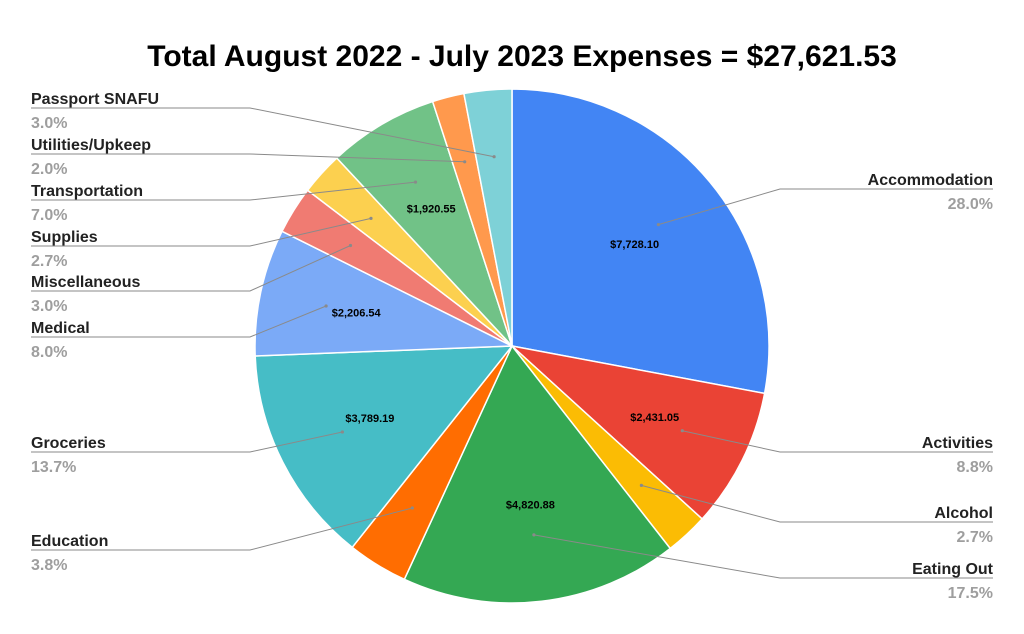 The width and height of the screenshot is (1024, 634). What do you see at coordinates (201, 232) in the screenshot?
I see `leader-line-supplies` at bounding box center [201, 232].